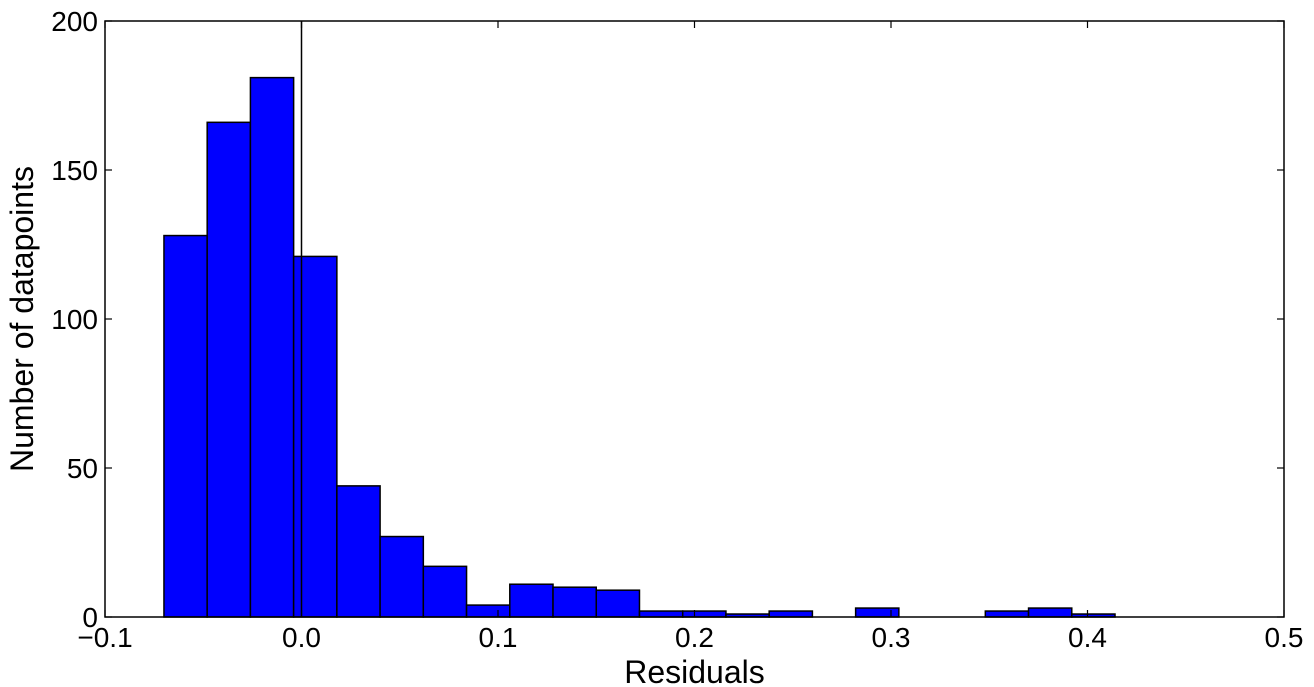 This screenshot has width=1314, height=687. What do you see at coordinates (694, 637) in the screenshot?
I see `x-tick-label: 0.2` at bounding box center [694, 637].